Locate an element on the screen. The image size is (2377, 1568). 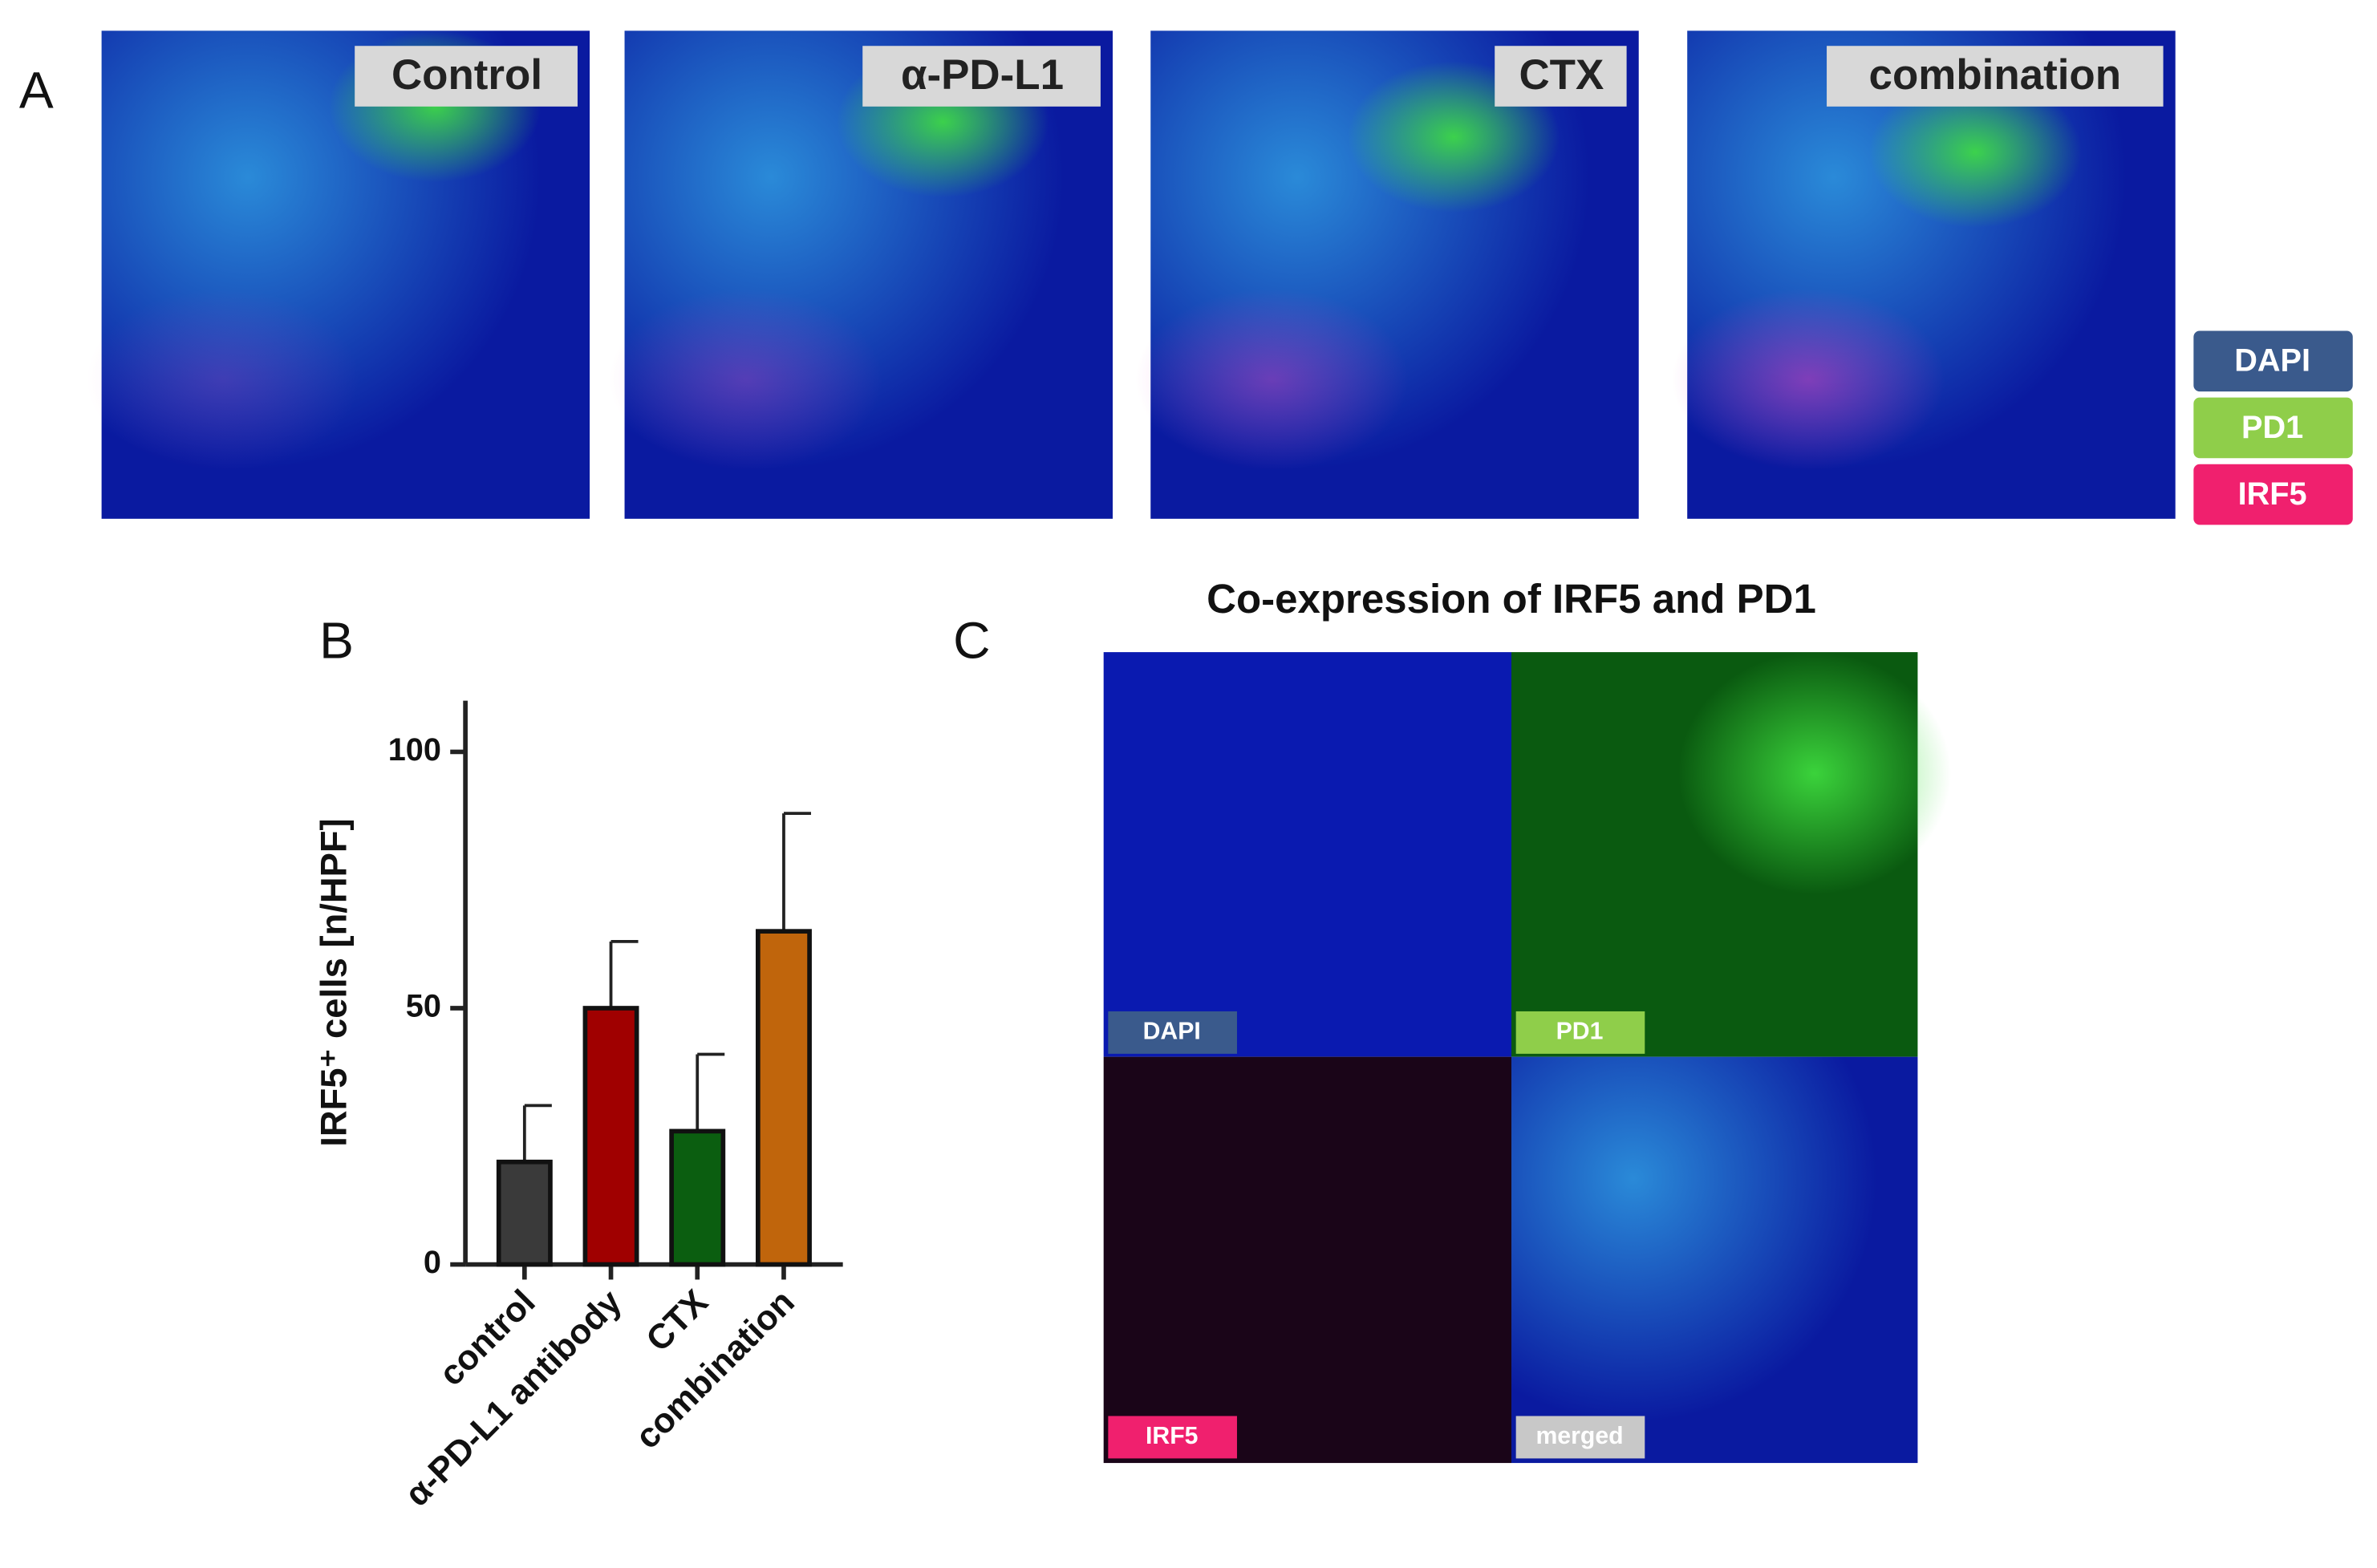
legend-label: IRF5 is located at coordinates (2272, 494).